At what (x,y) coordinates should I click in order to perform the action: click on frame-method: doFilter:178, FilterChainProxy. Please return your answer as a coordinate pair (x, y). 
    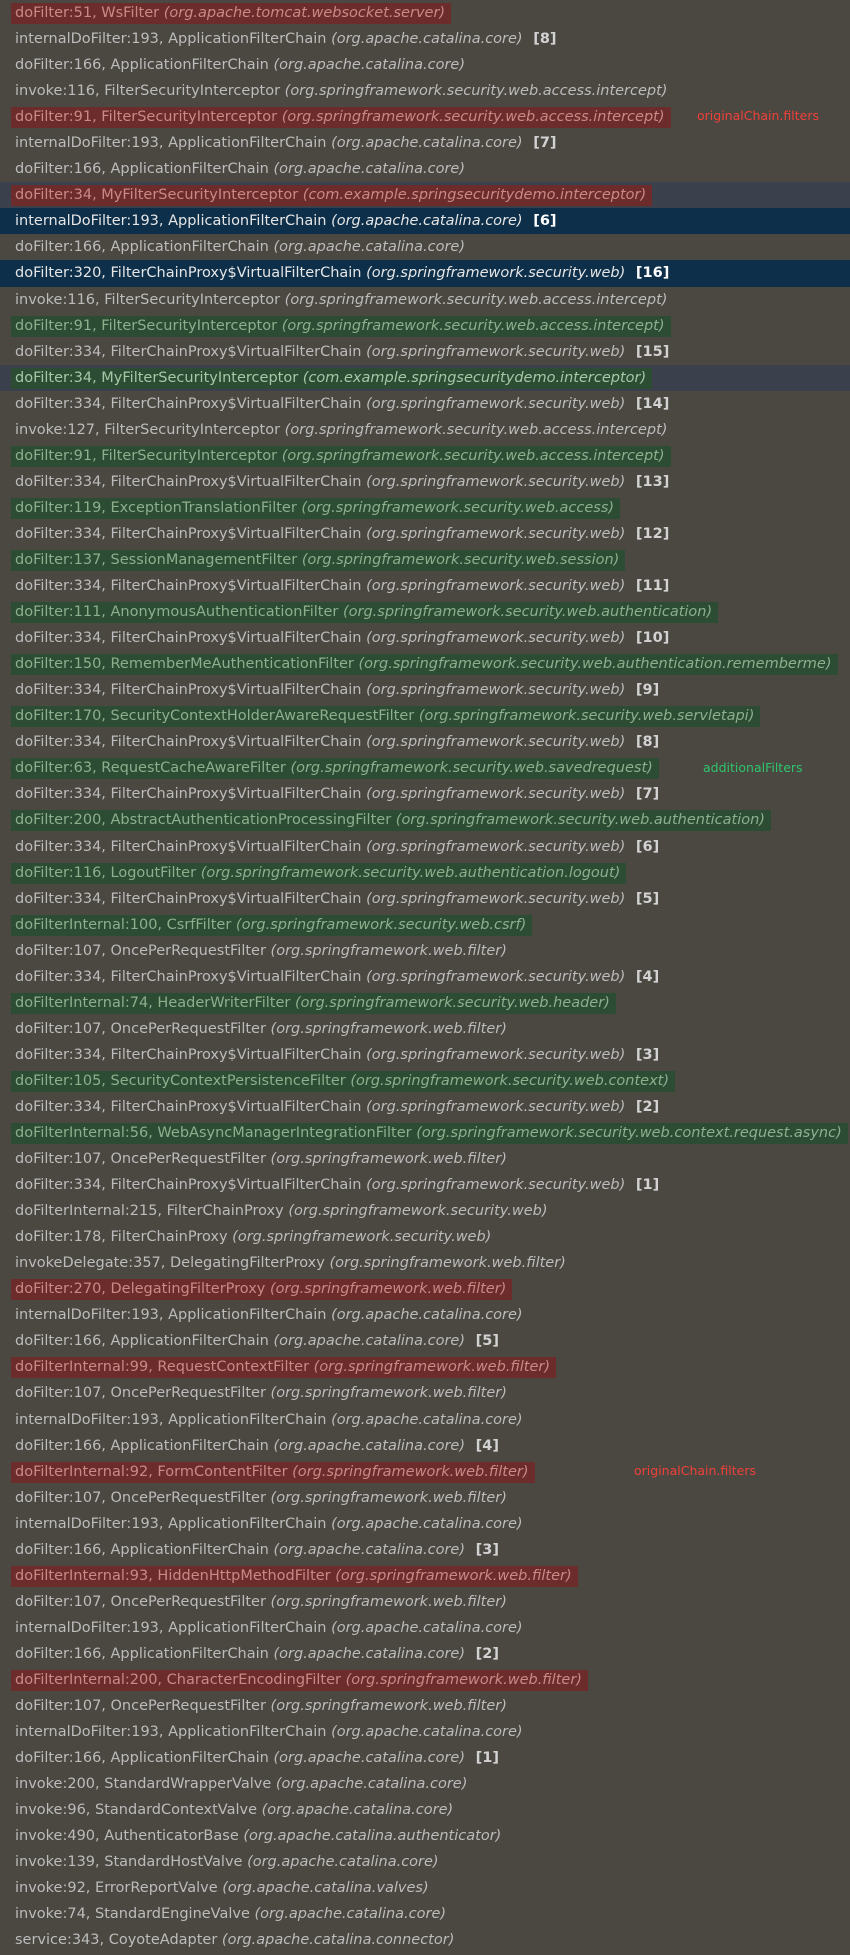
    Looking at the image, I should click on (121, 1237).